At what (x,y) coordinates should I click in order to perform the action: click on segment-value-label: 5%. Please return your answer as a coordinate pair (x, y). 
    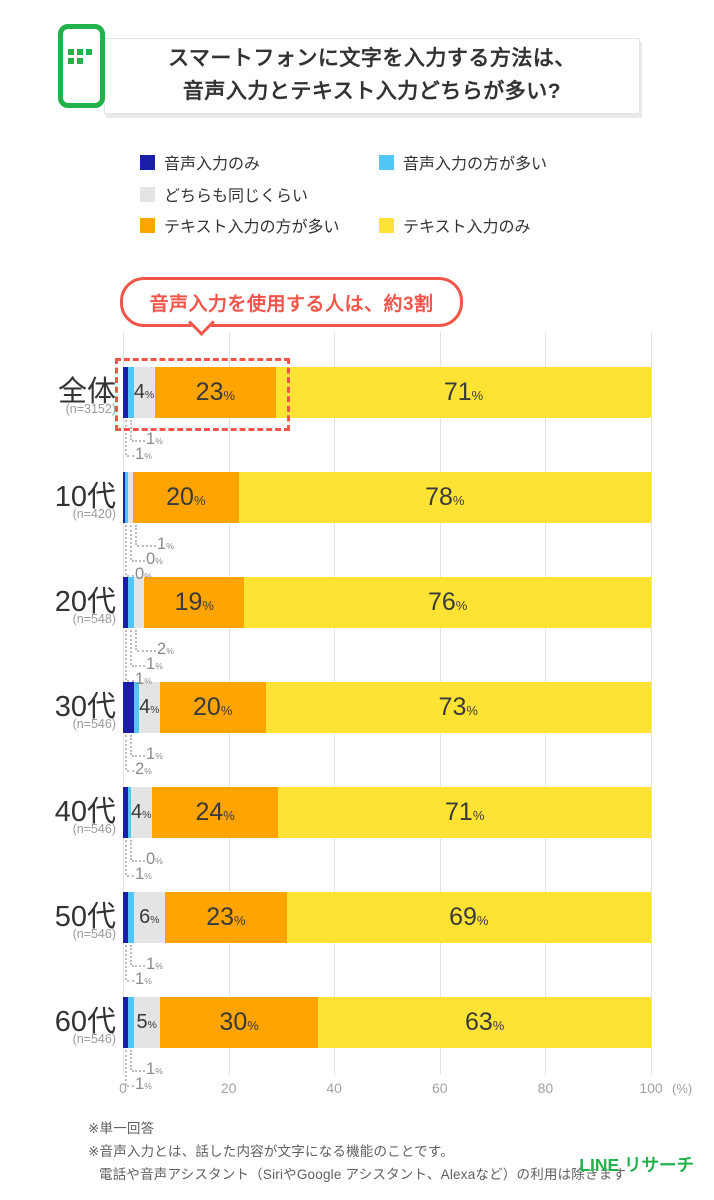
    Looking at the image, I should click on (146, 1022).